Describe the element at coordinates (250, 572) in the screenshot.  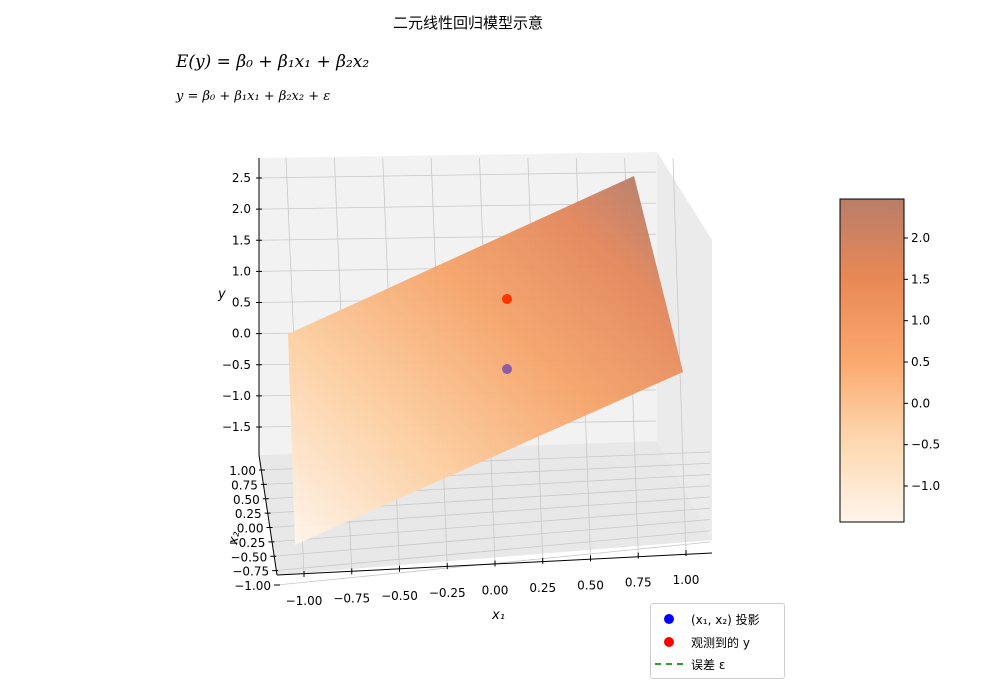
I see `y-tick-label: −0.75` at that location.